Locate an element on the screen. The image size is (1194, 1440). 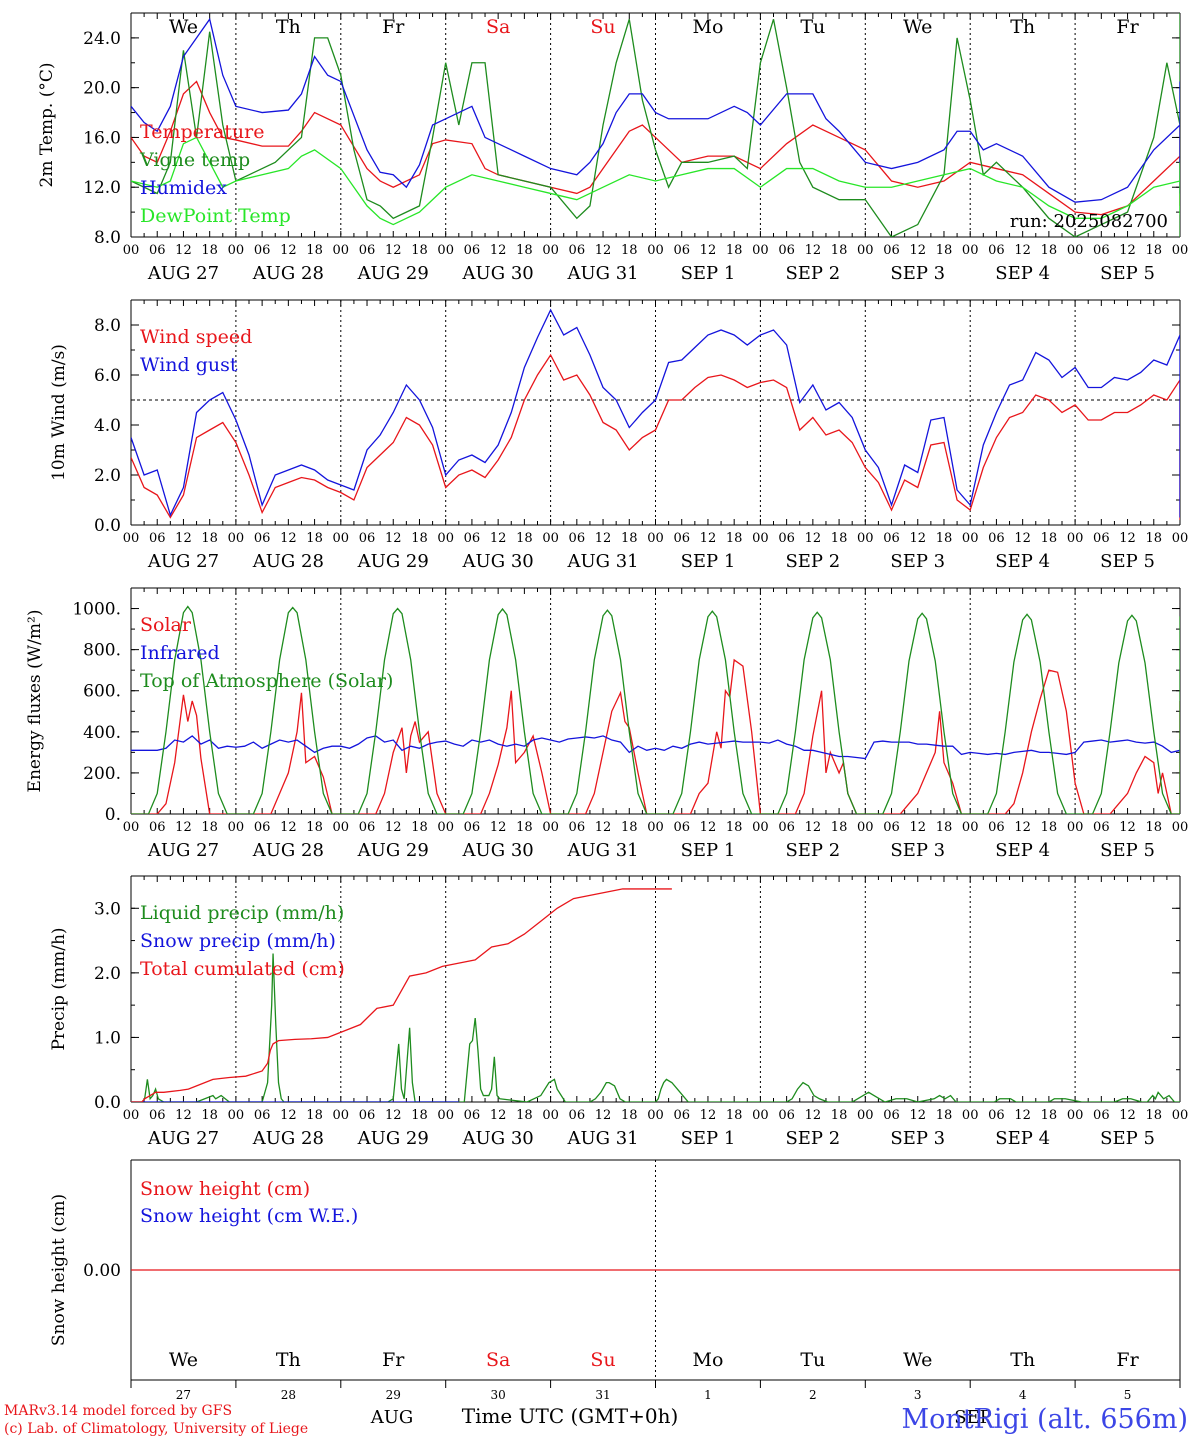
date-label: SEP 2 is located at coordinates (812, 850).